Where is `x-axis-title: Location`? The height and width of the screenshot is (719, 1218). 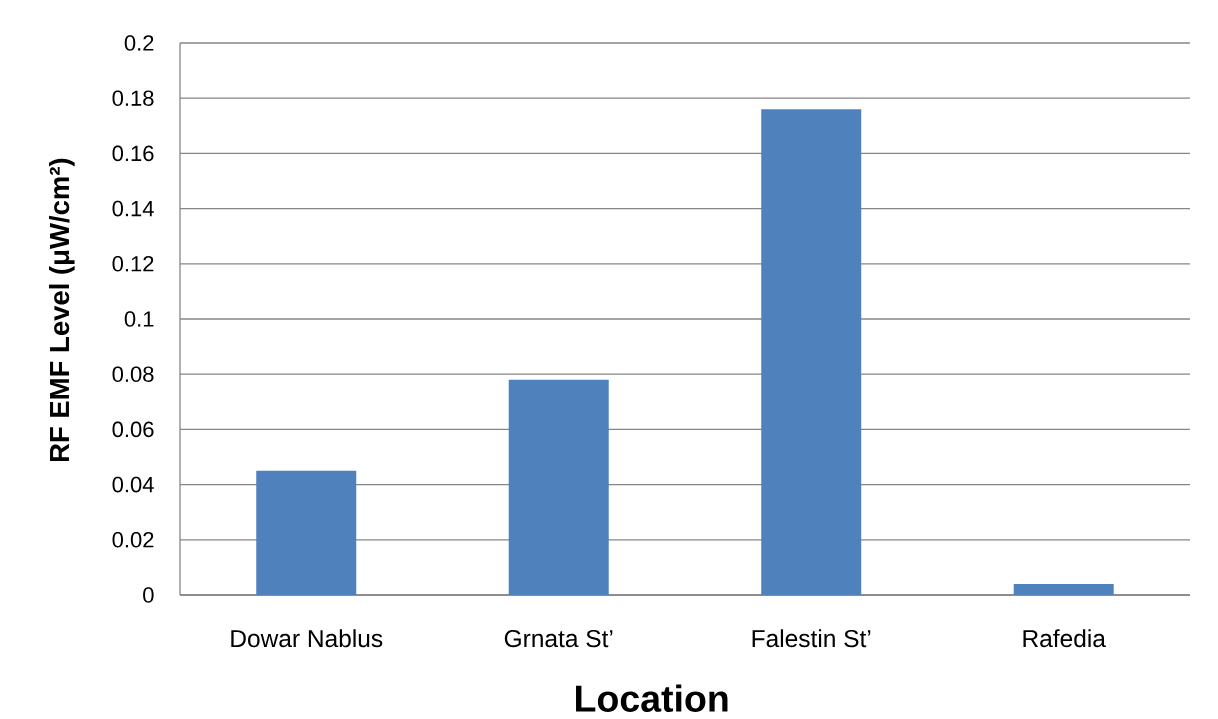
x-axis-title: Location is located at coordinates (652, 698).